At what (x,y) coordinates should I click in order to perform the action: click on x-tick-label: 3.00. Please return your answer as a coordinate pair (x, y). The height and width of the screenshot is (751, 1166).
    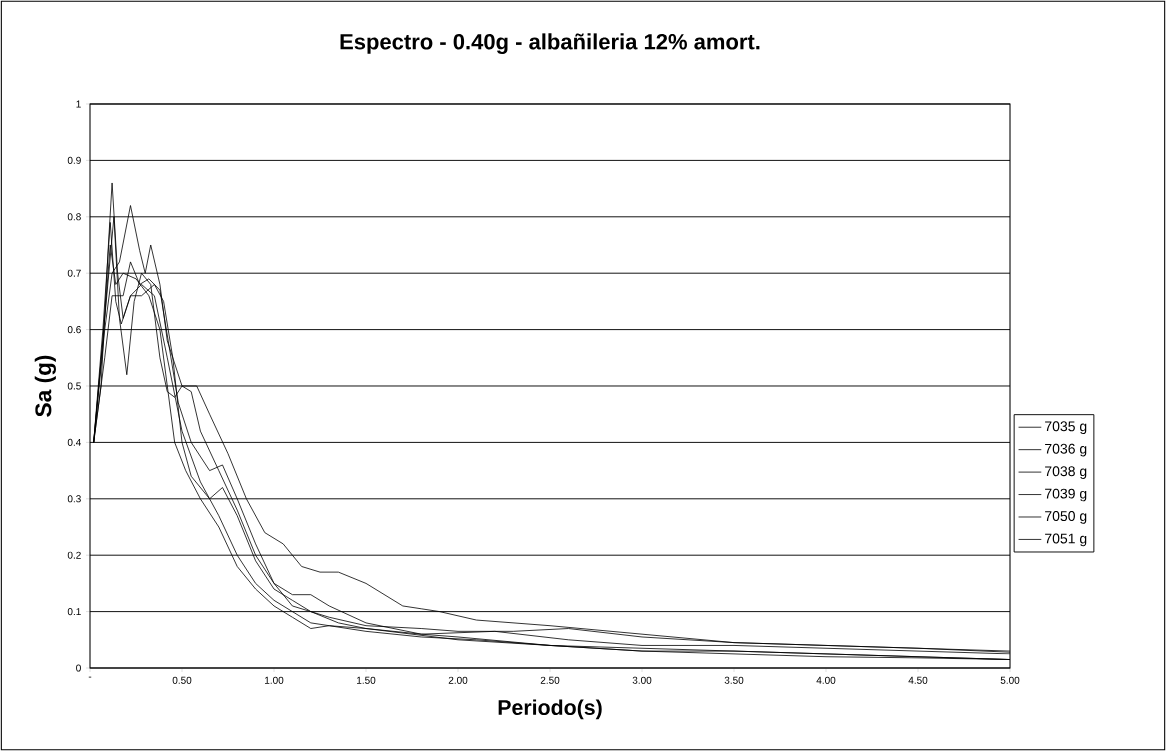
    Looking at the image, I should click on (642, 680).